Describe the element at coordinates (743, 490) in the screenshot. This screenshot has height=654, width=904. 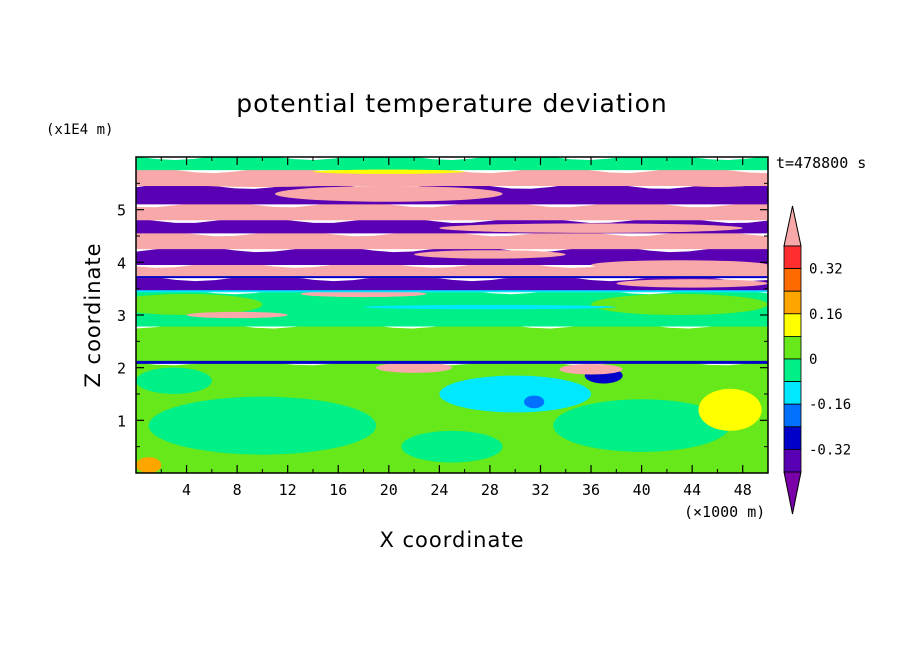
I see `x-tick-label: 48` at that location.